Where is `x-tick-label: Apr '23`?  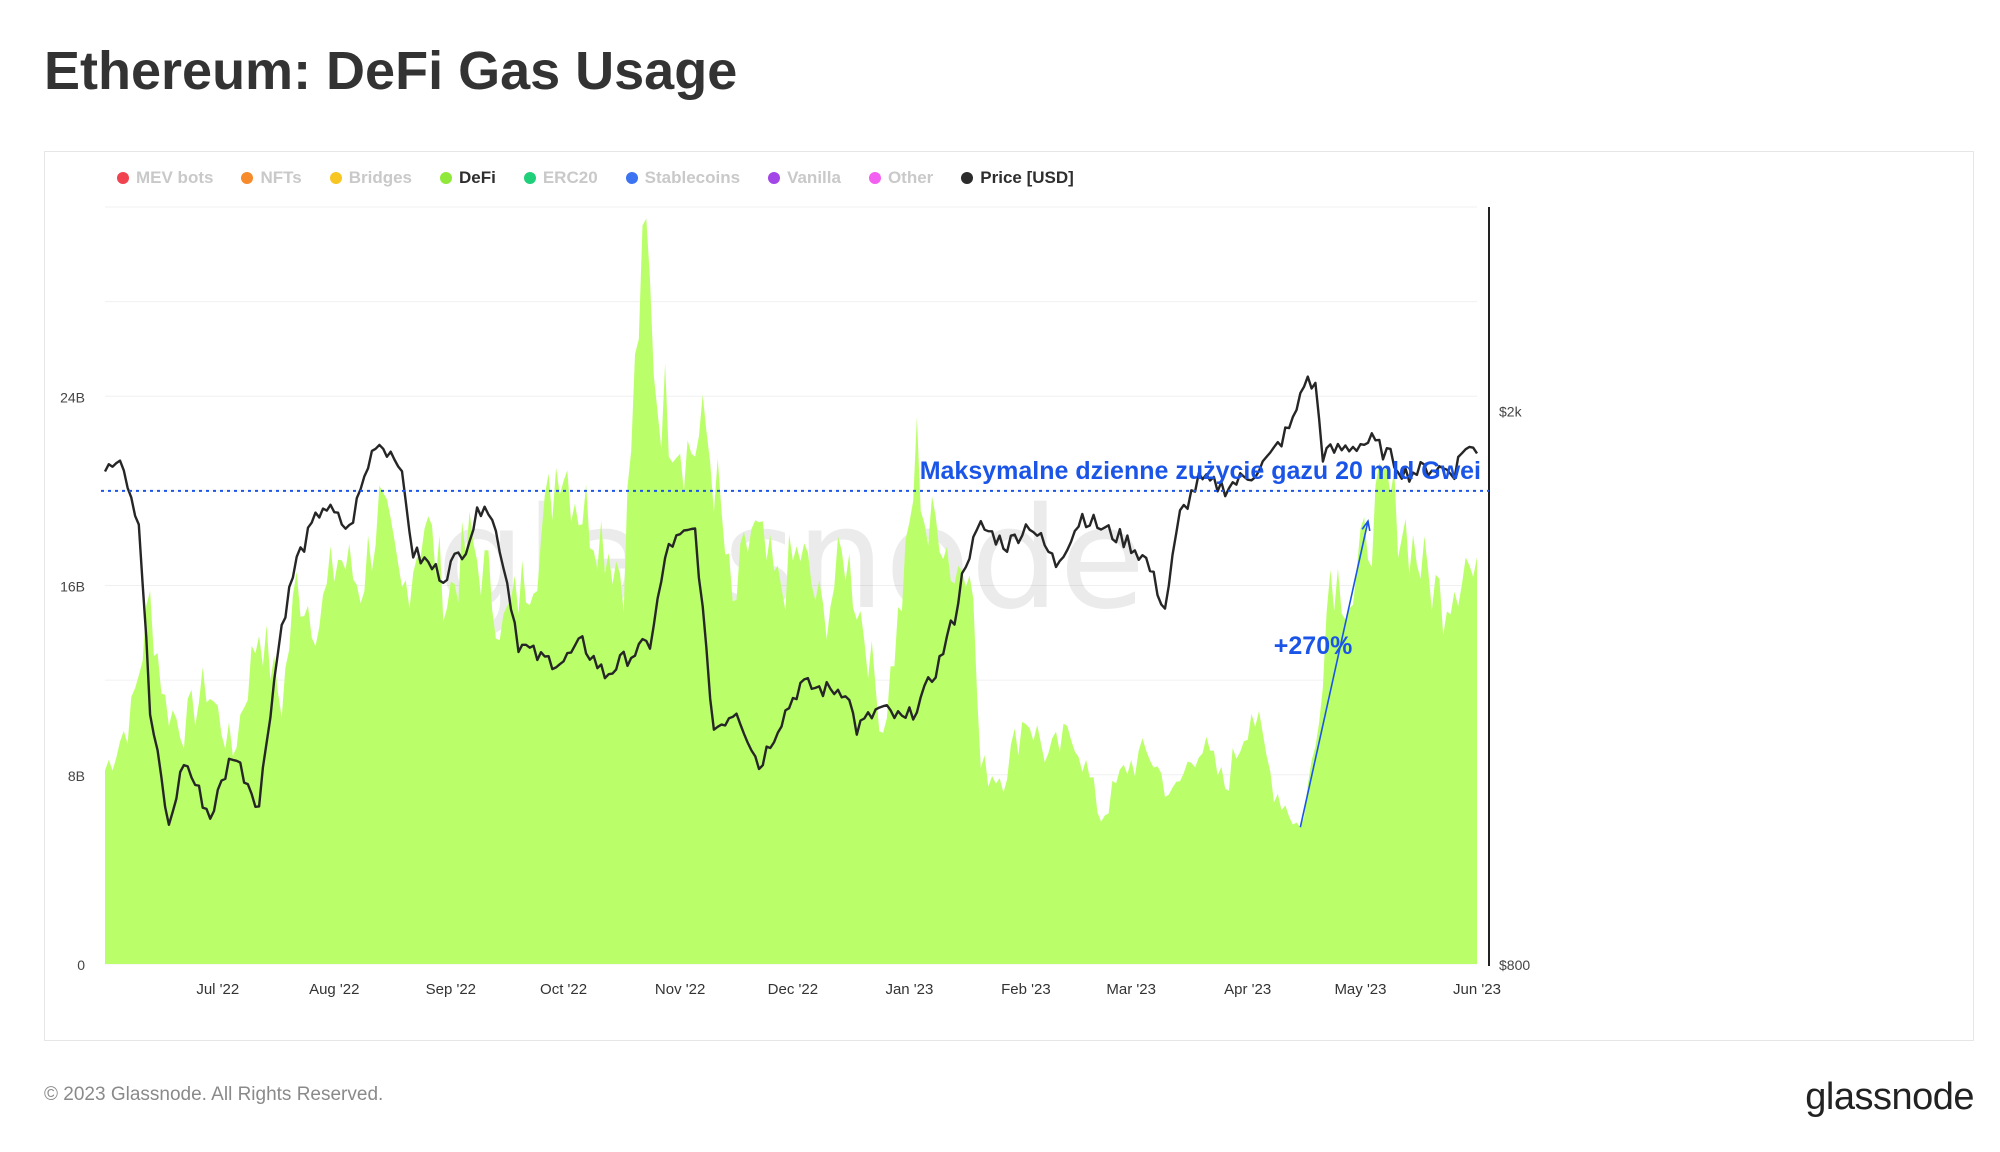
x-tick-label: Apr '23 is located at coordinates (1247, 989).